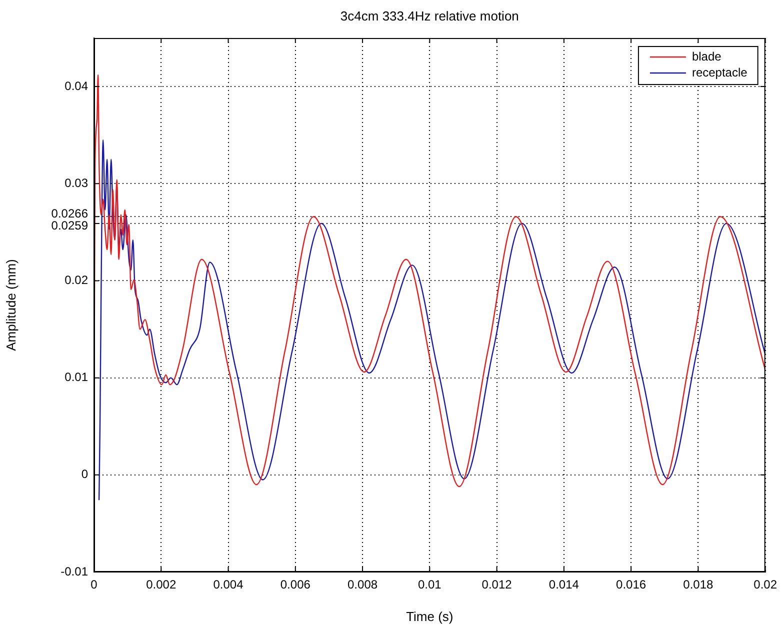  What do you see at coordinates (94, 585) in the screenshot?
I see `x-tick-label: 0` at bounding box center [94, 585].